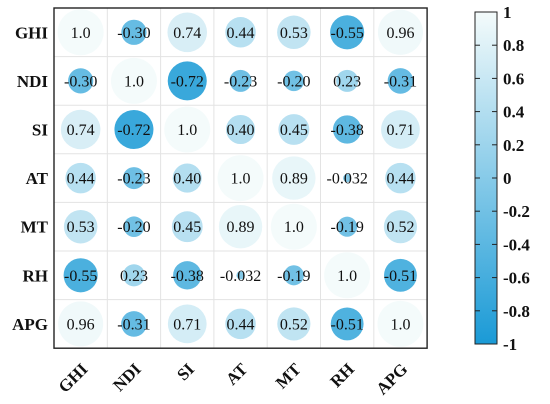 The image size is (550, 404). What do you see at coordinates (241, 324) in the screenshot?
I see `correlation-value-apg-at: 0.44` at bounding box center [241, 324].